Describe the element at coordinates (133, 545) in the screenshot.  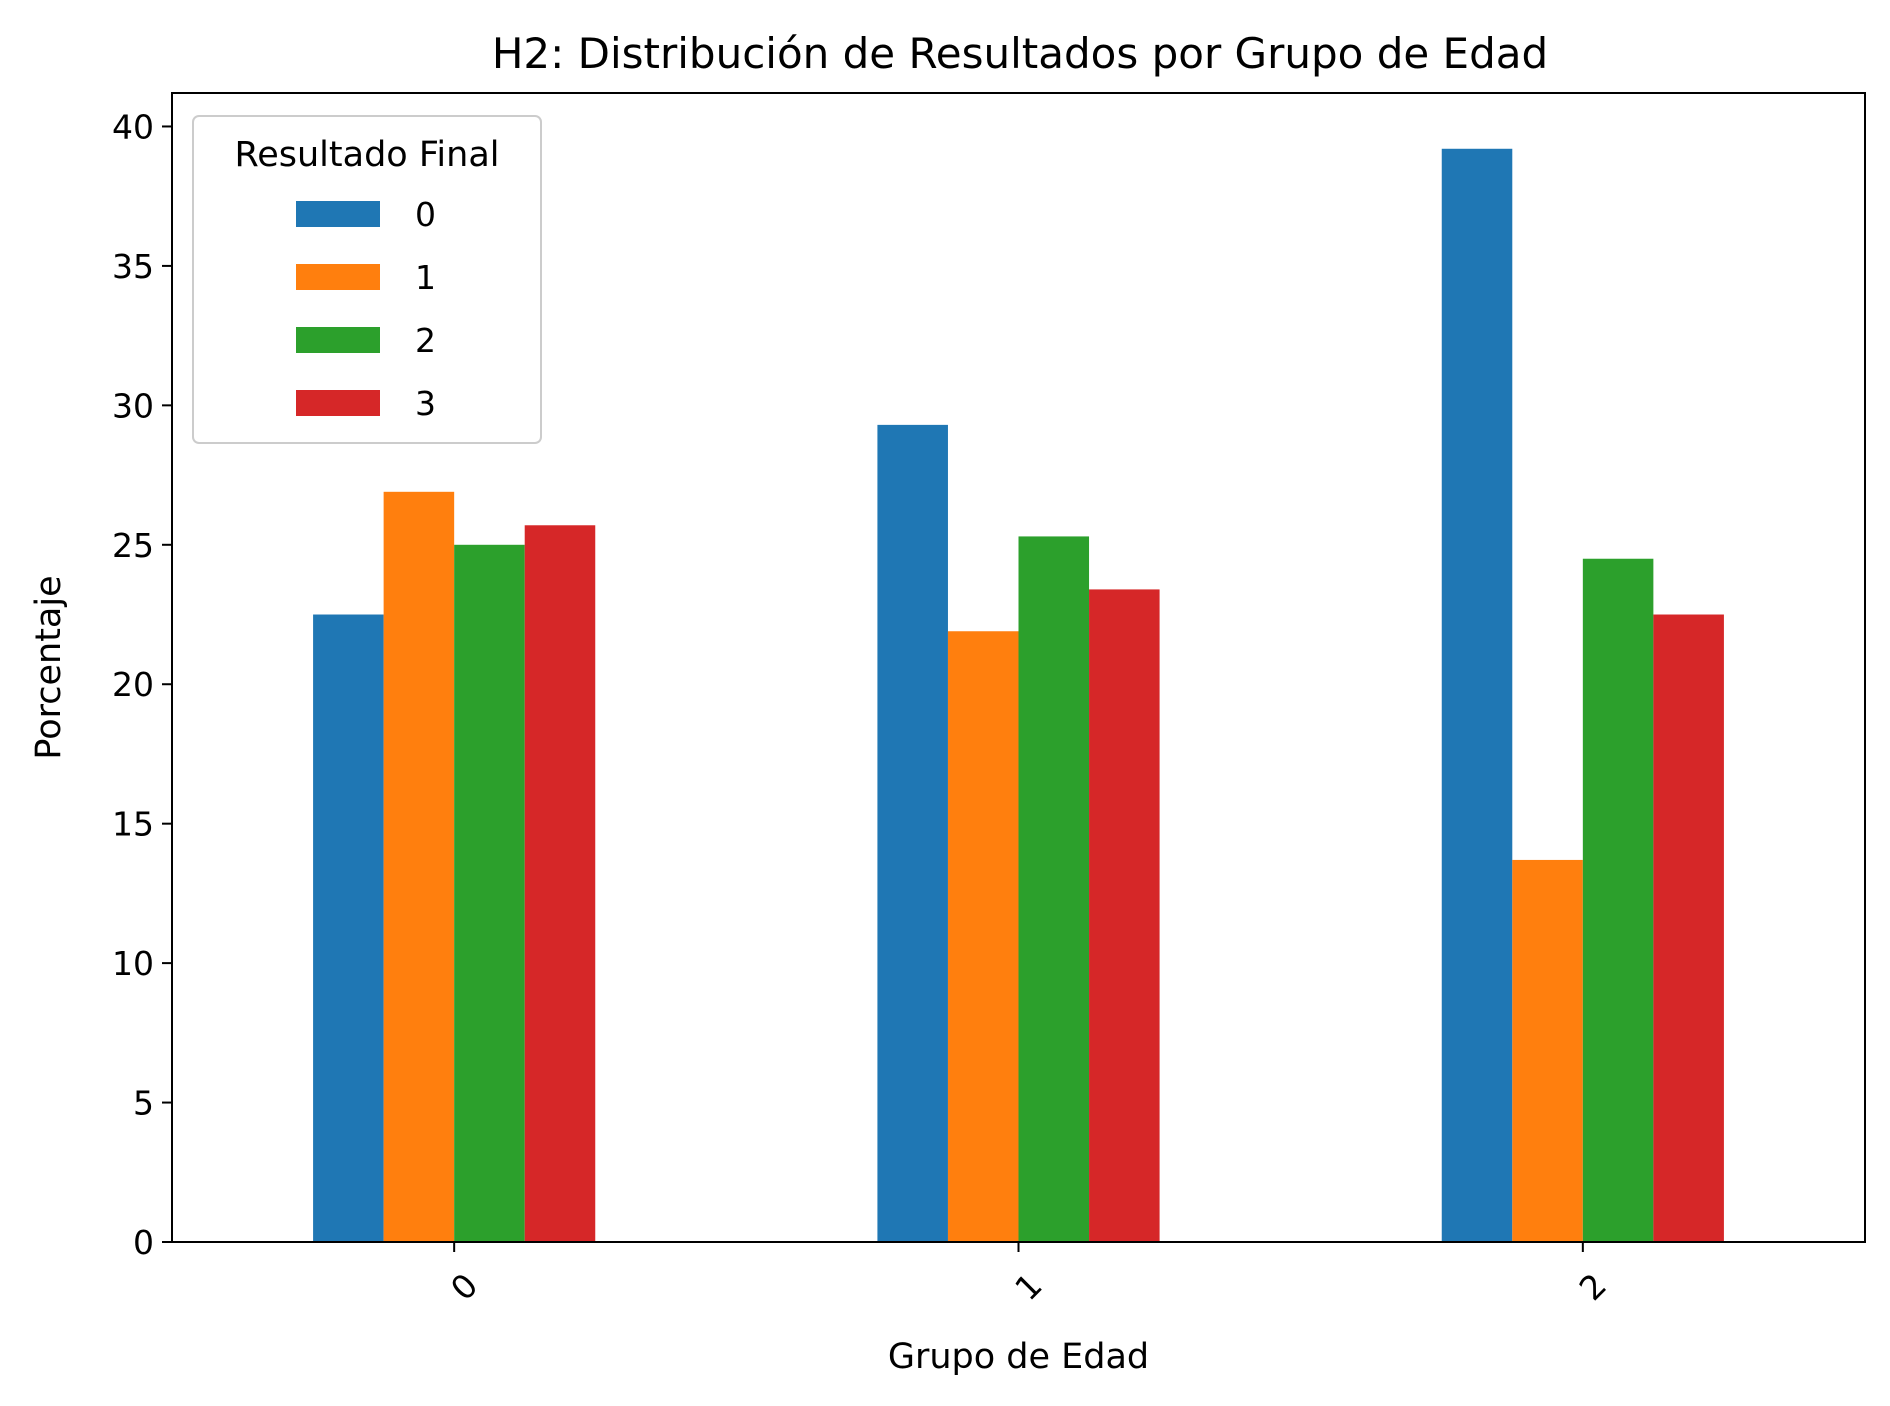
I see `y-tick-label: 25` at that location.